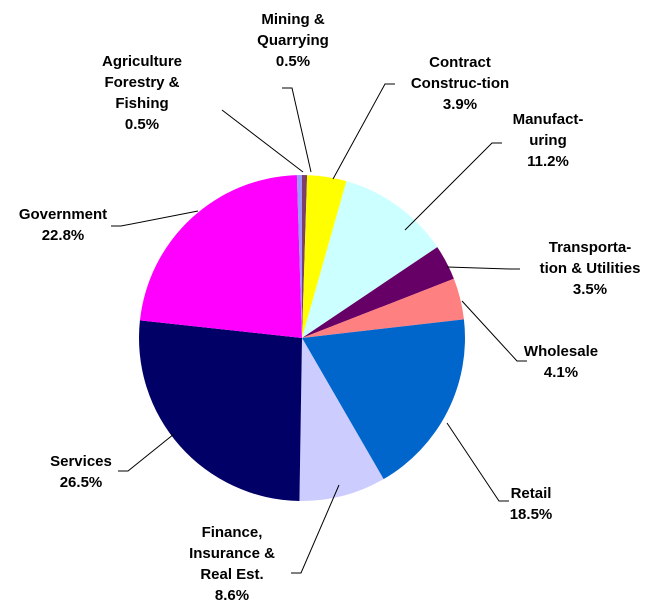 This screenshot has width=650, height=616. Describe the element at coordinates (142, 124) in the screenshot. I see `slice-value-agriculture: 0.5%` at that location.